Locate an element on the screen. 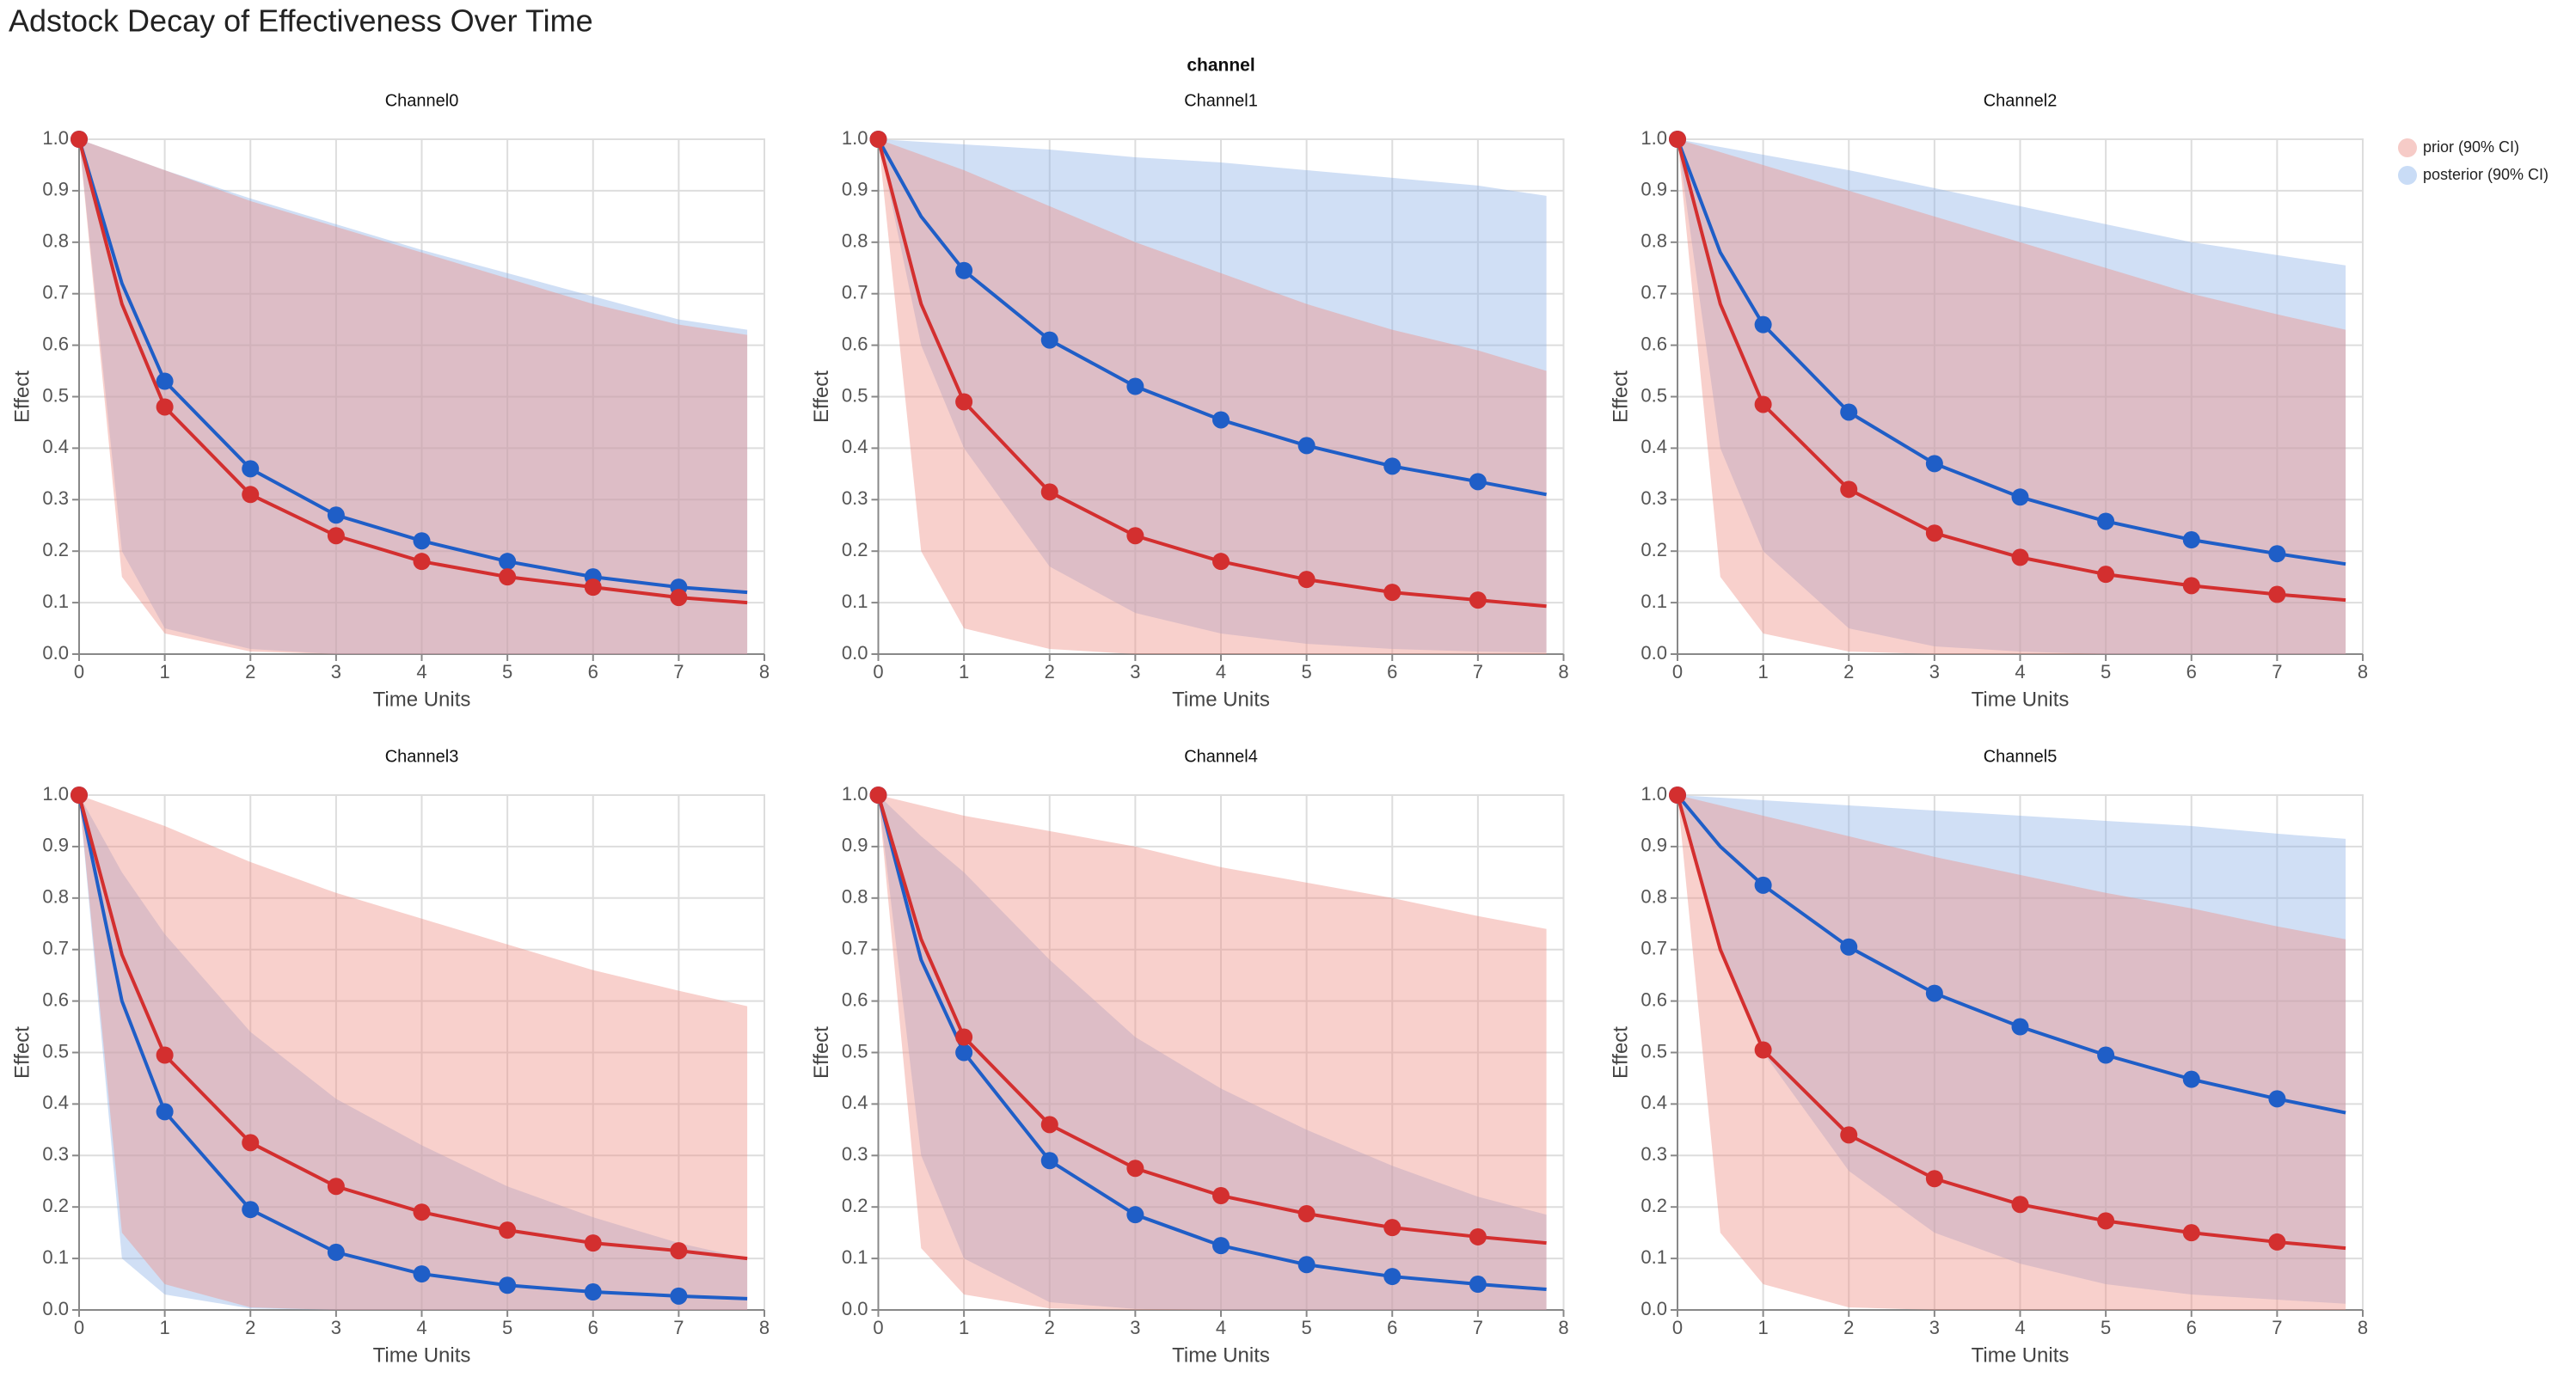 The height and width of the screenshot is (1377, 2576). facet-label: channel is located at coordinates (1221, 66).